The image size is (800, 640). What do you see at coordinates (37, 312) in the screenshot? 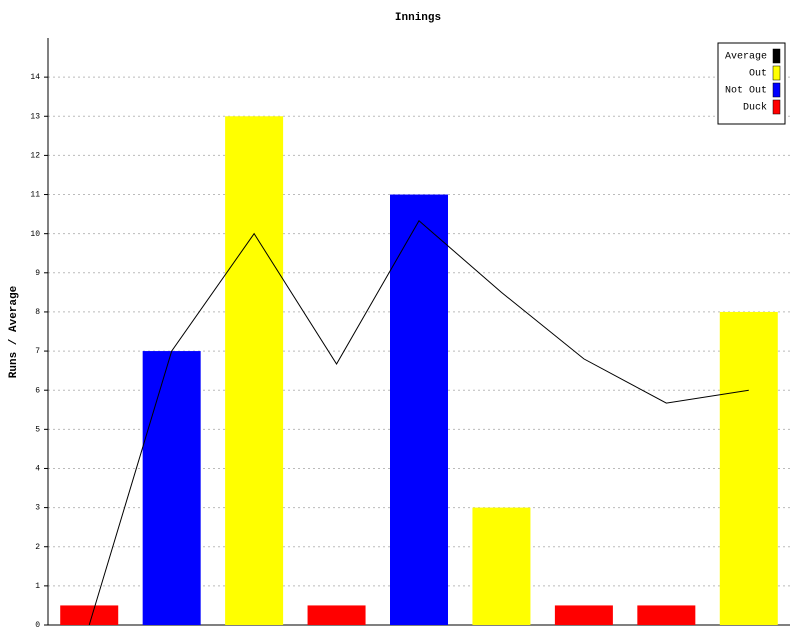
I see `y-tick-label: 8` at bounding box center [37, 312].